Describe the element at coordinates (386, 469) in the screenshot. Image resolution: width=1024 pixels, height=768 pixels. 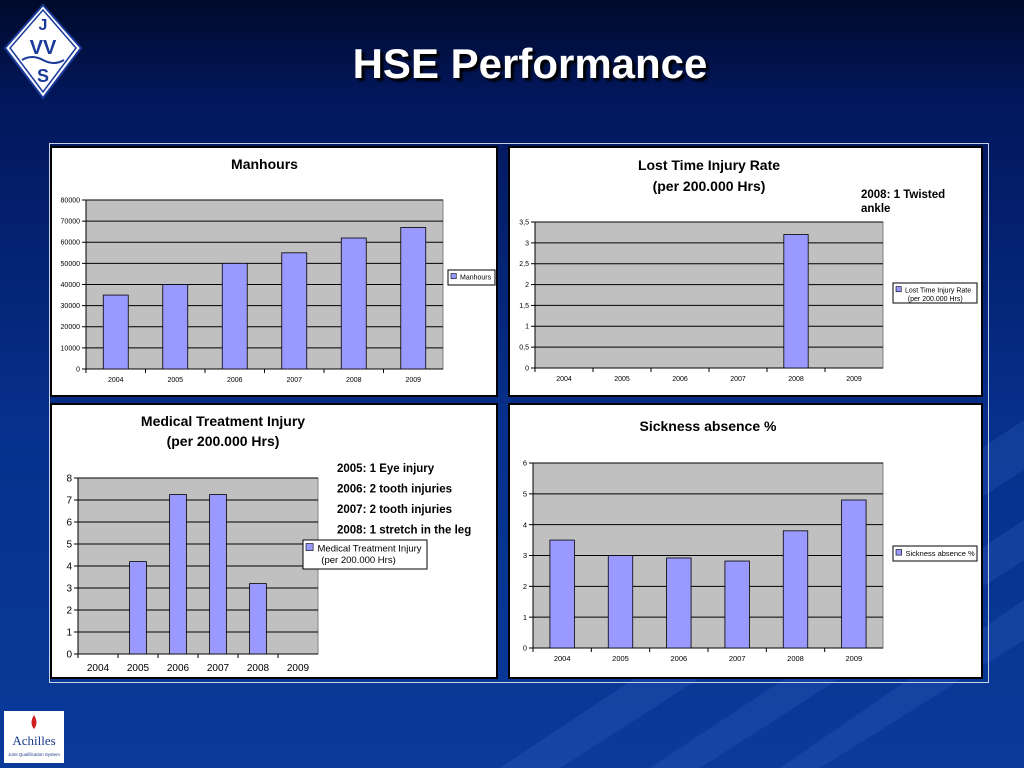
I see `annotation-text: 2005: 1 Eye injury` at that location.